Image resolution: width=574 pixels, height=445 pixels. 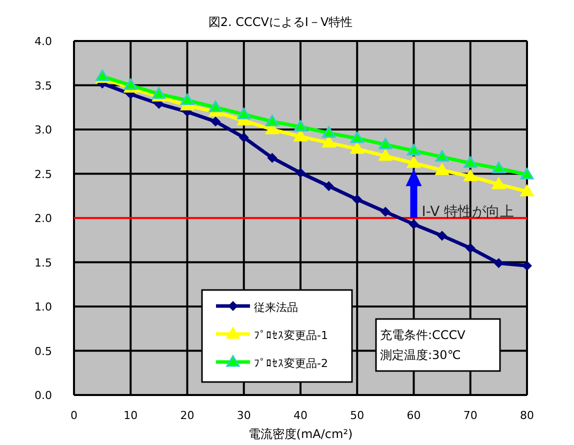 I want to click on x-tick-label: 0, so click(x=74, y=415).